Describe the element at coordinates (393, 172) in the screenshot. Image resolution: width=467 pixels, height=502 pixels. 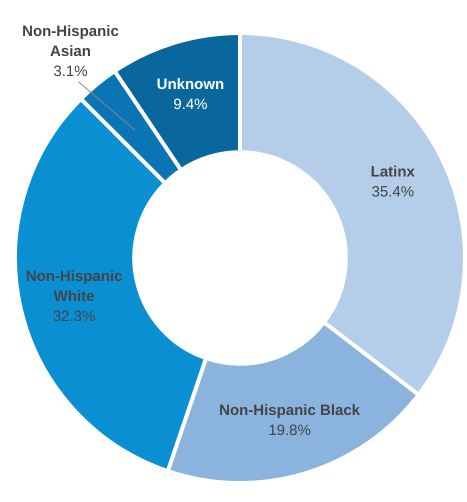
I see `slice-label: Latinx` at that location.